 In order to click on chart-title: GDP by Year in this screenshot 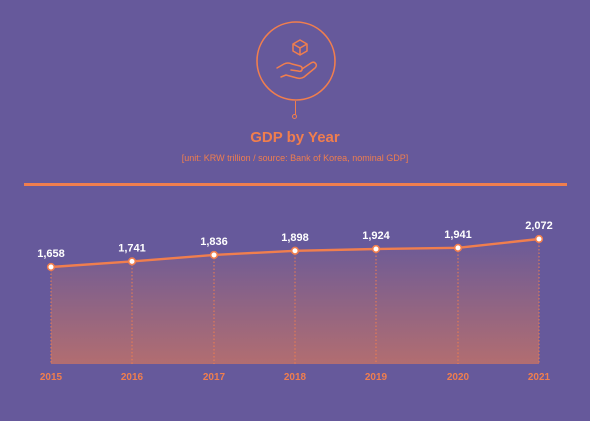, I will do `click(295, 137)`.